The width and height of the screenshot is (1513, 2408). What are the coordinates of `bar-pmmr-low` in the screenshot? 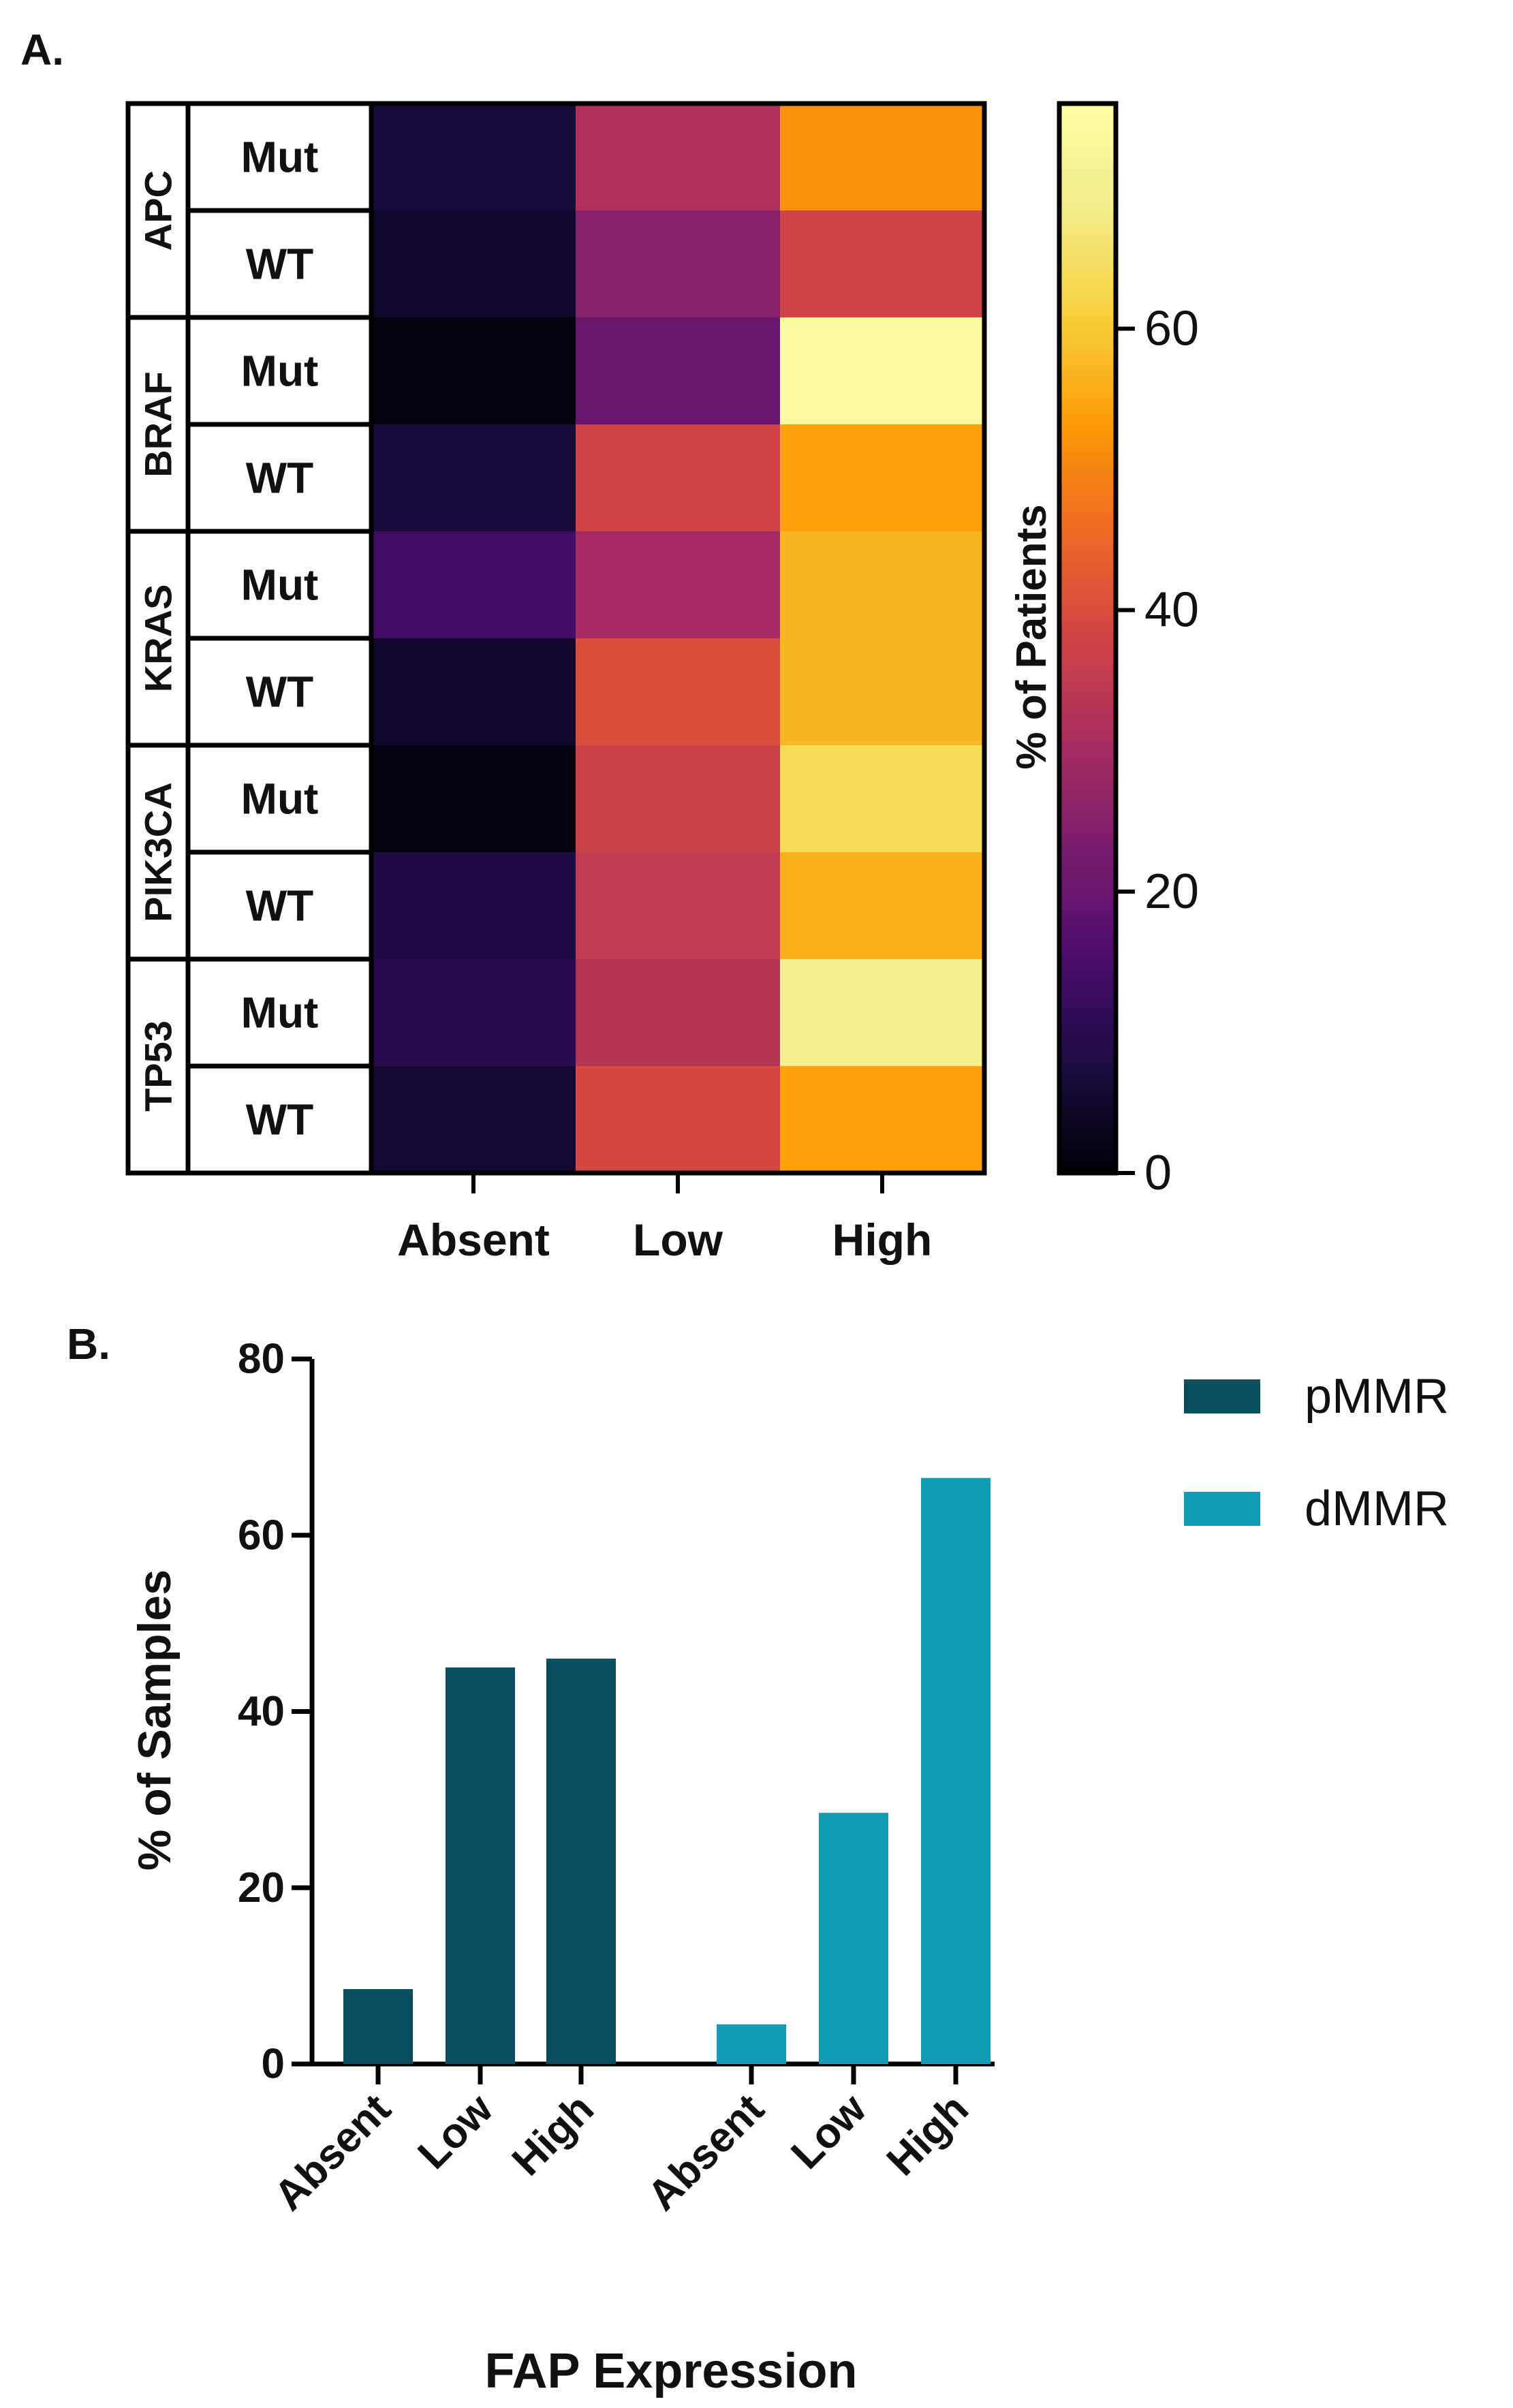 It's located at (480, 1866).